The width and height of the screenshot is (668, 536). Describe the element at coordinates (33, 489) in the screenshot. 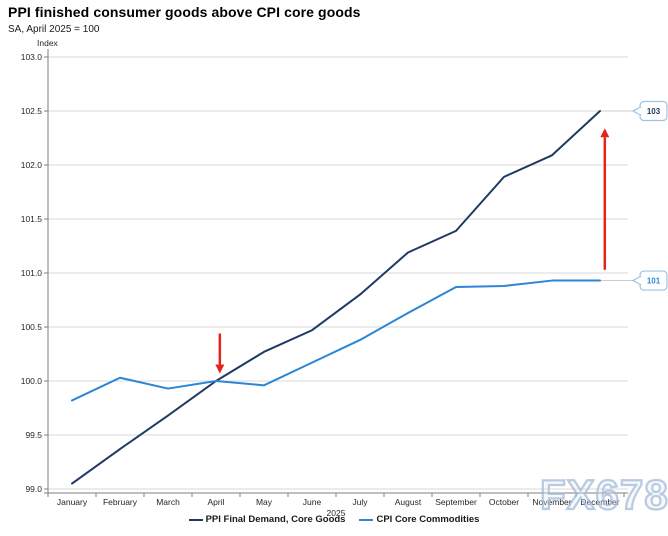

I see `y-tick-label: 99.0` at that location.